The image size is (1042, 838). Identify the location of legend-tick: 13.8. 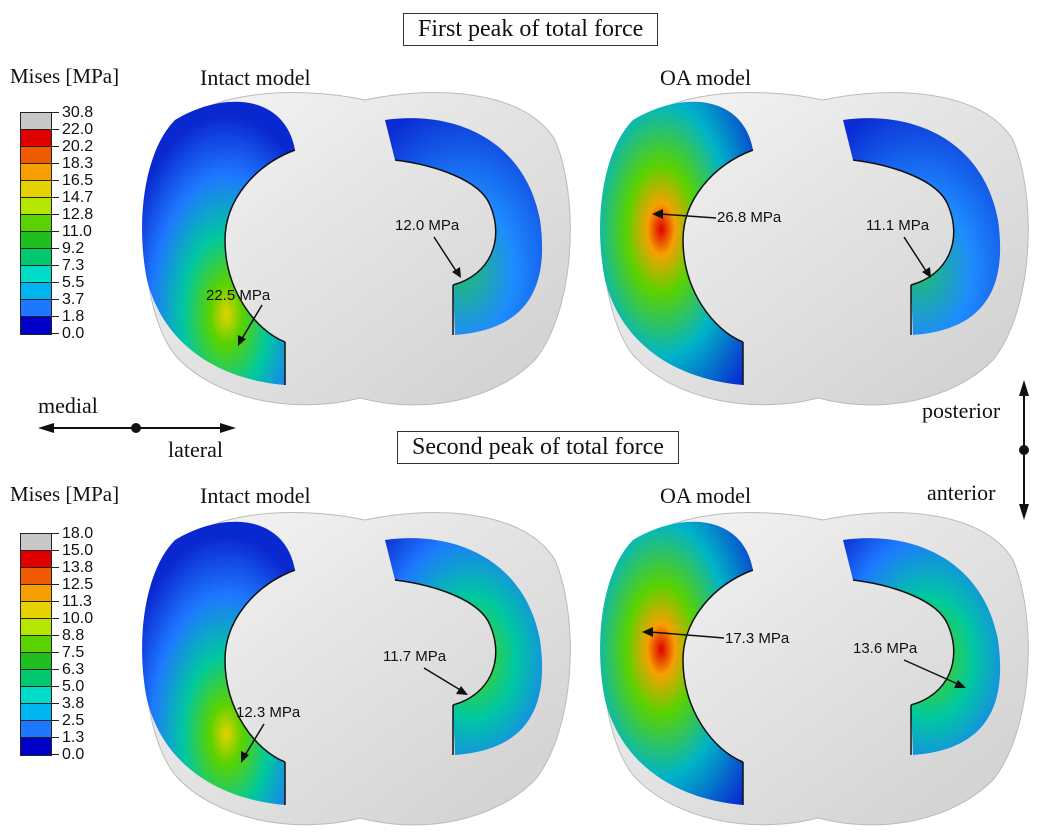
(71, 567).